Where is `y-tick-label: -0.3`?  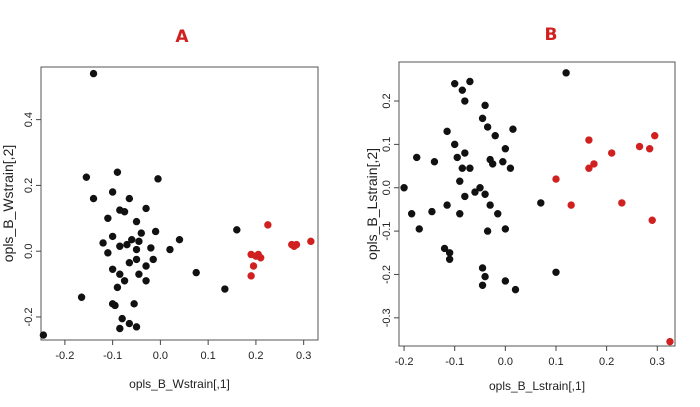 y-tick-label: -0.3 is located at coordinates (387, 317).